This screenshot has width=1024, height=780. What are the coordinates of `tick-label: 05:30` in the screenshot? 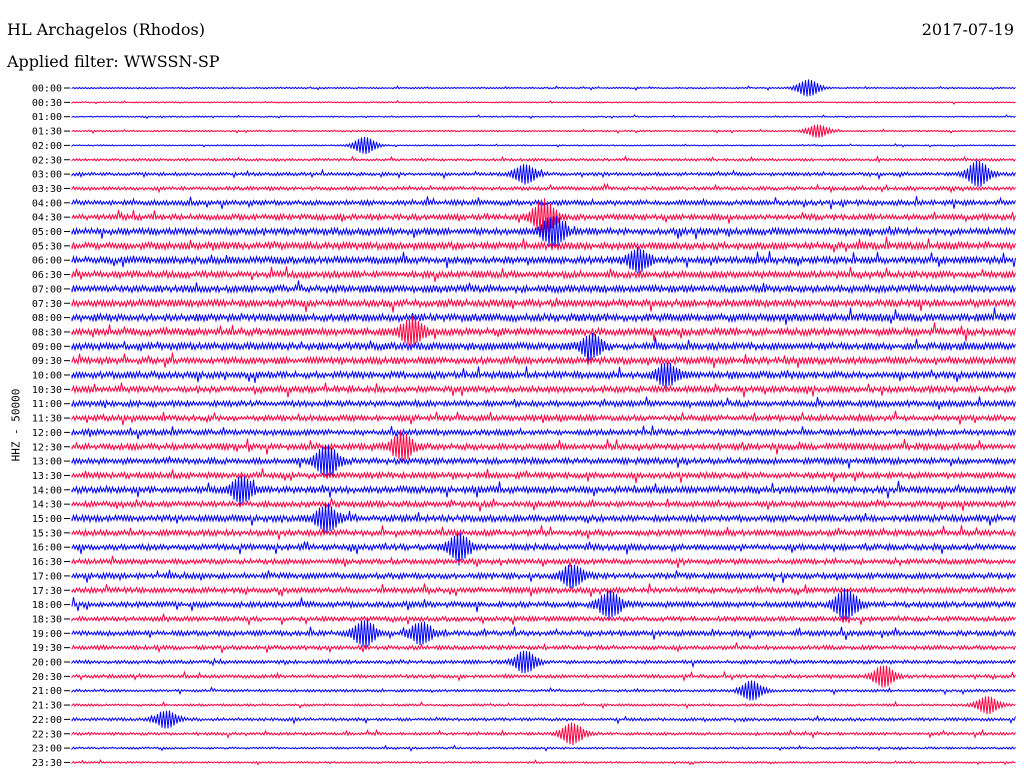 It's located at (47, 246).